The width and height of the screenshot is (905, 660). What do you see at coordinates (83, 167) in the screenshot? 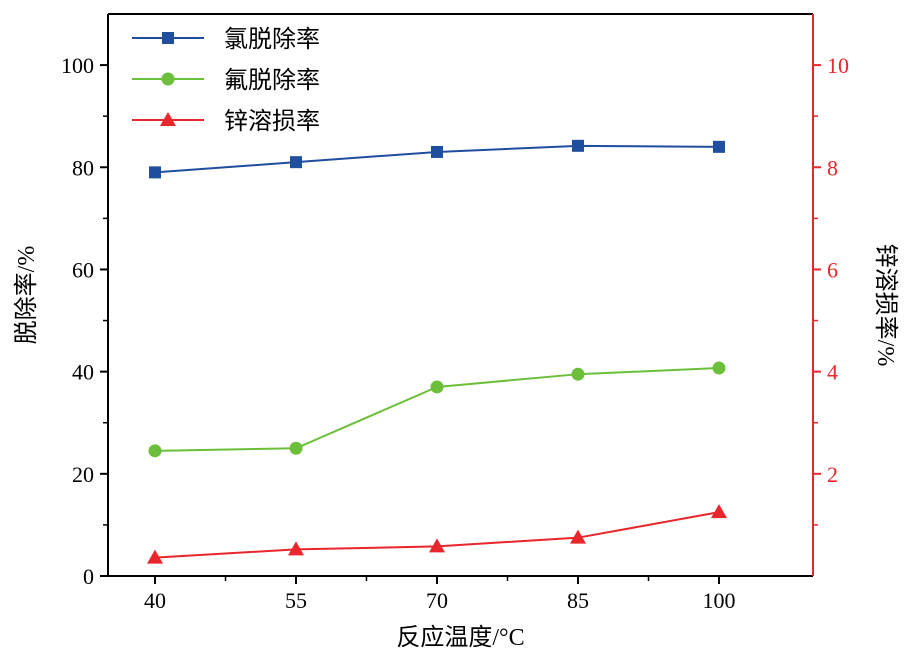
I see `y-tick-label: 80` at bounding box center [83, 167].